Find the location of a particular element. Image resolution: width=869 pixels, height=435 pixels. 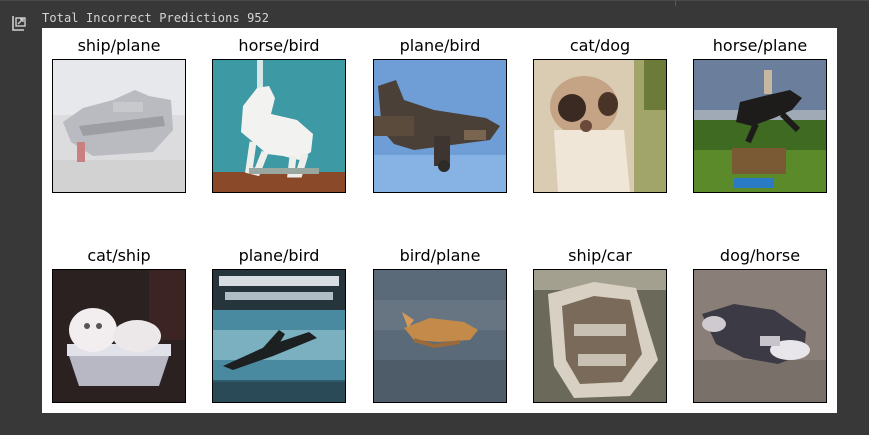

cat-image is located at coordinates (600, 126).